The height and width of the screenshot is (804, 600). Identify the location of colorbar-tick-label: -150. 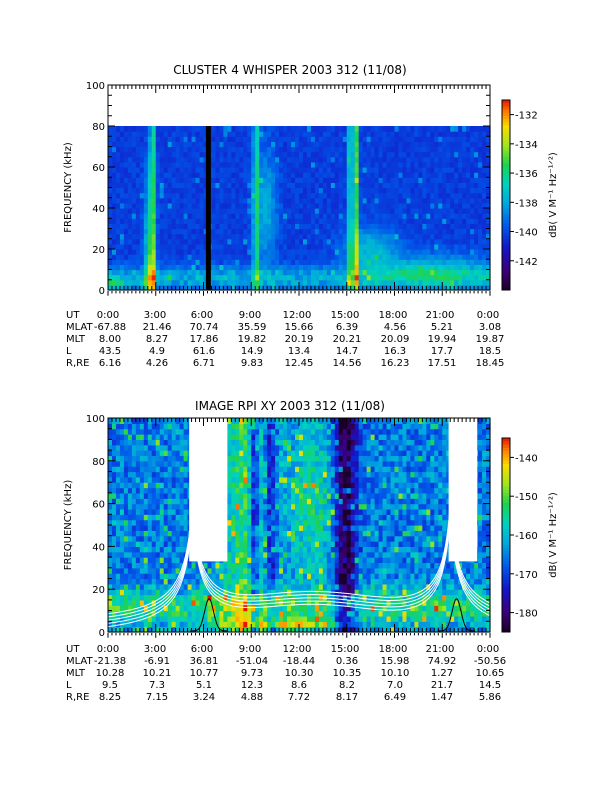
(526, 497).